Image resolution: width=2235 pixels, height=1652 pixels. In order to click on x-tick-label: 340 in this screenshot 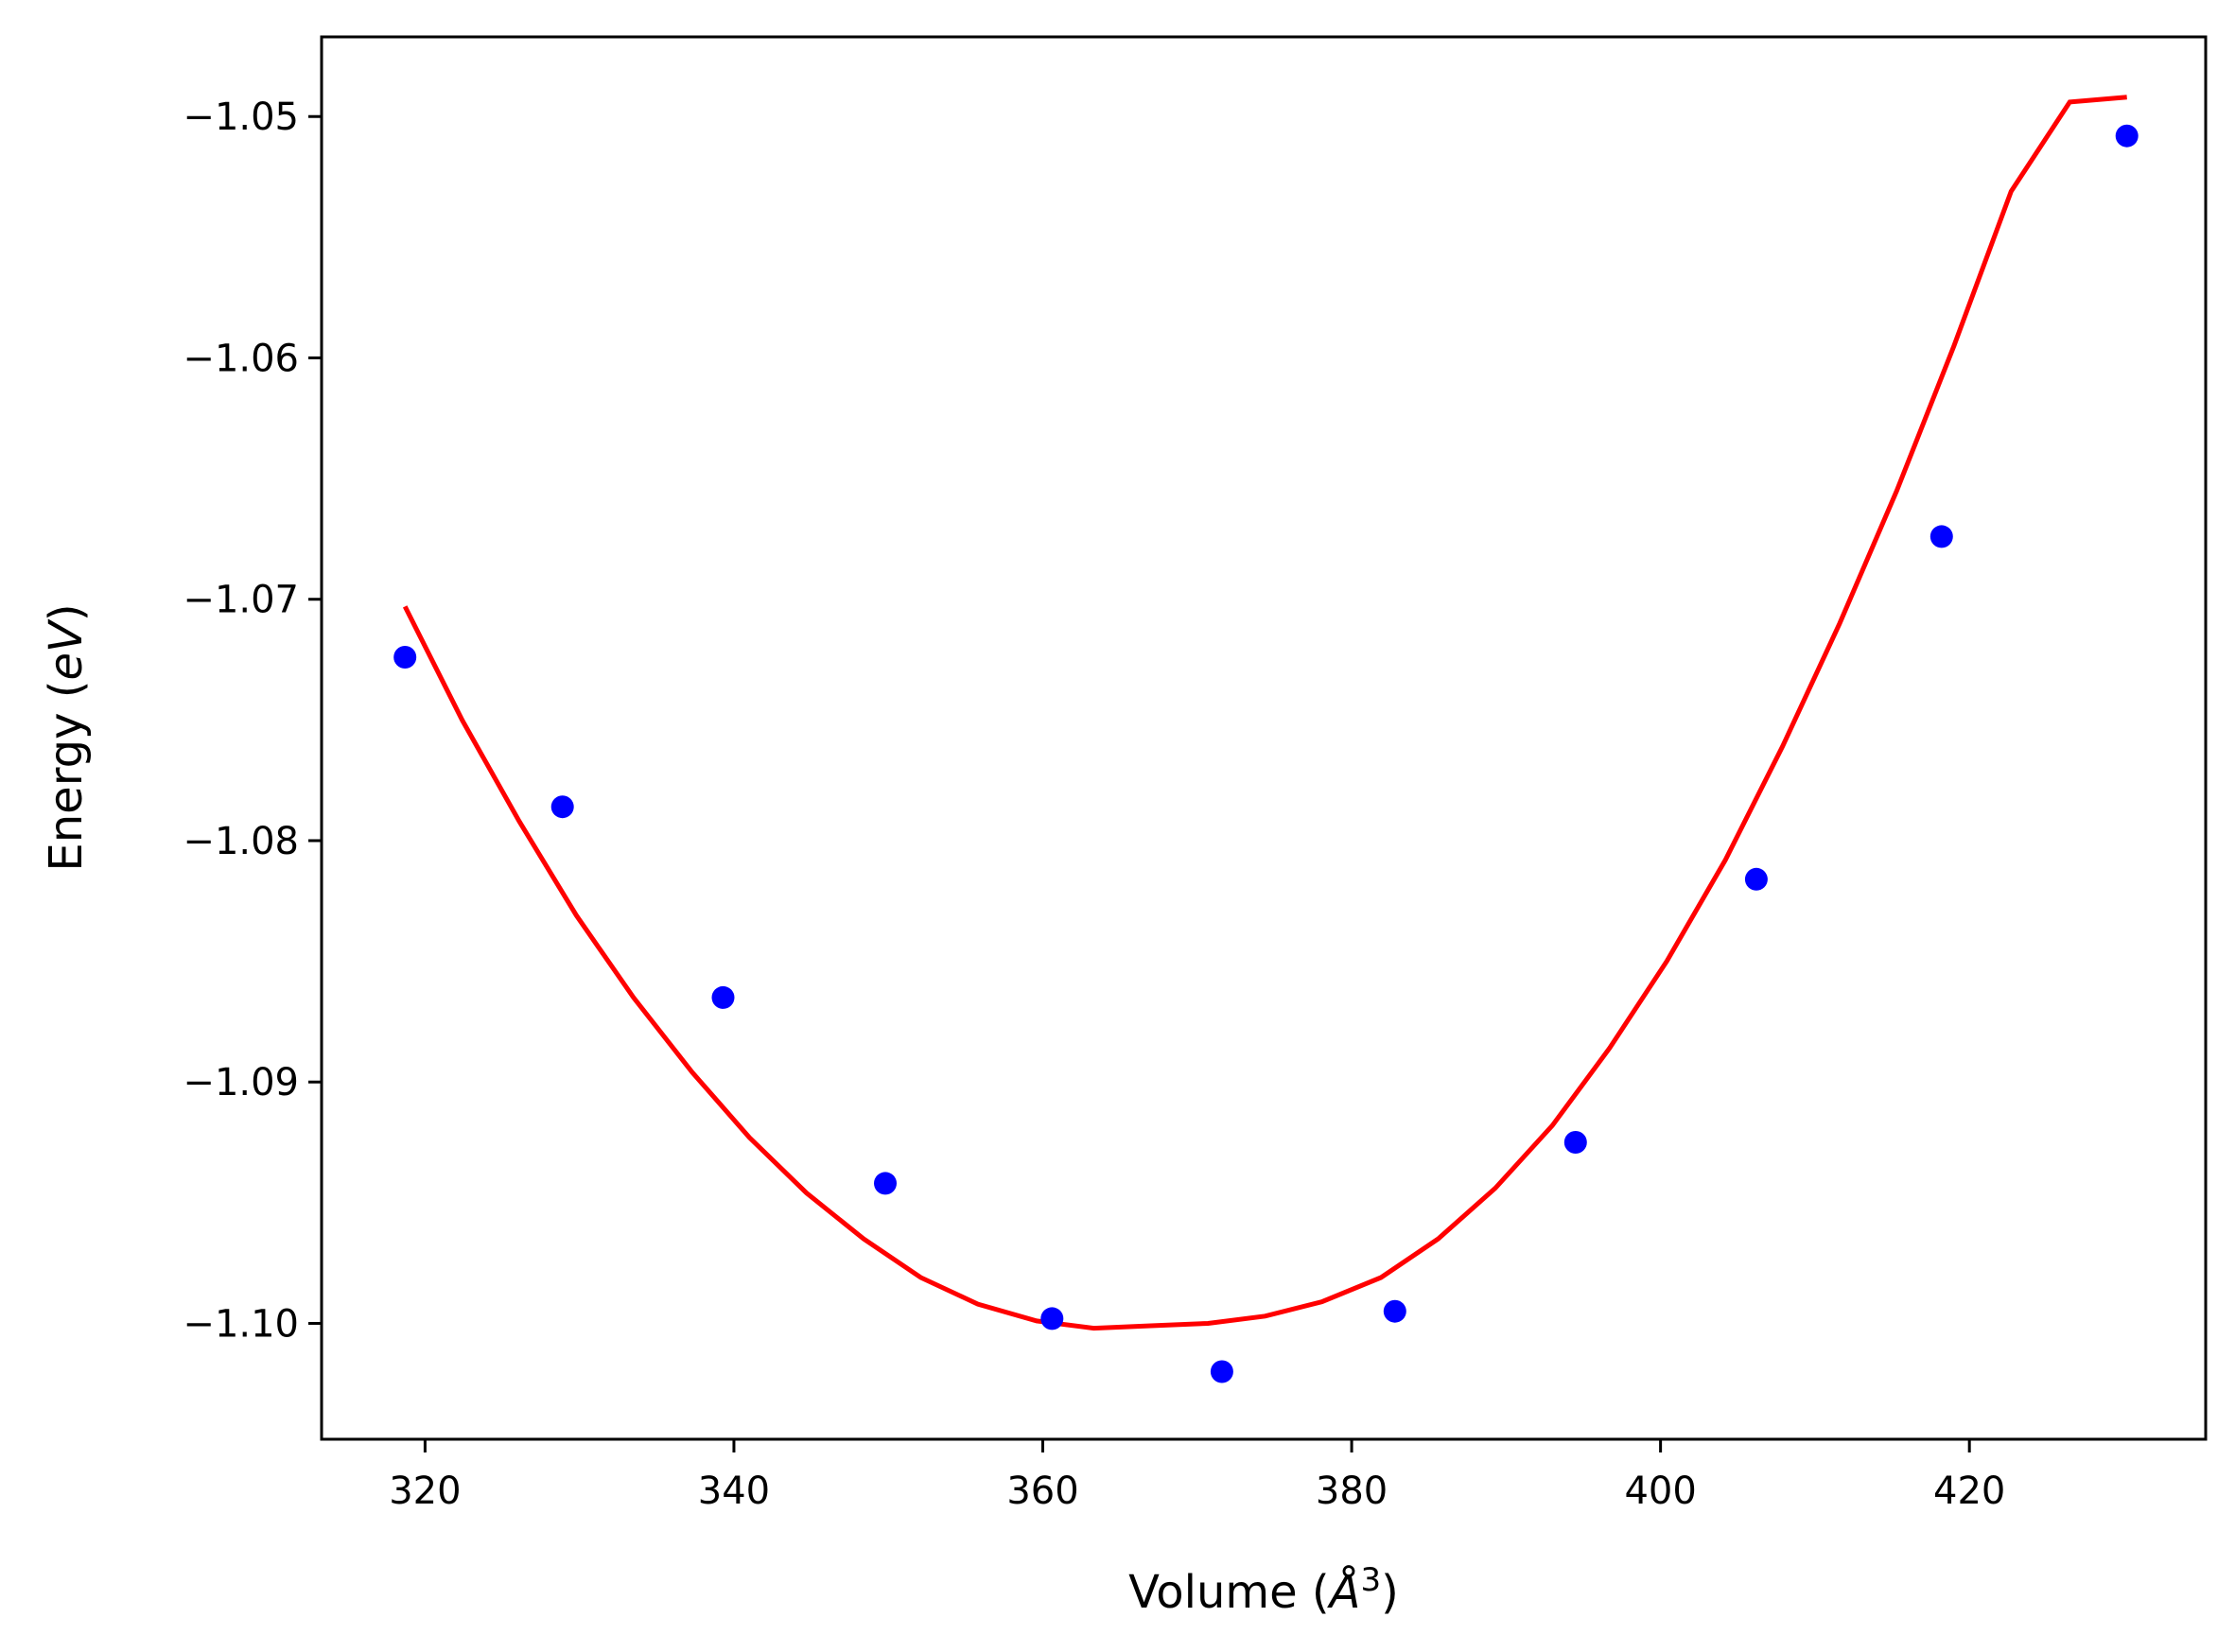, I will do `click(734, 1491)`.